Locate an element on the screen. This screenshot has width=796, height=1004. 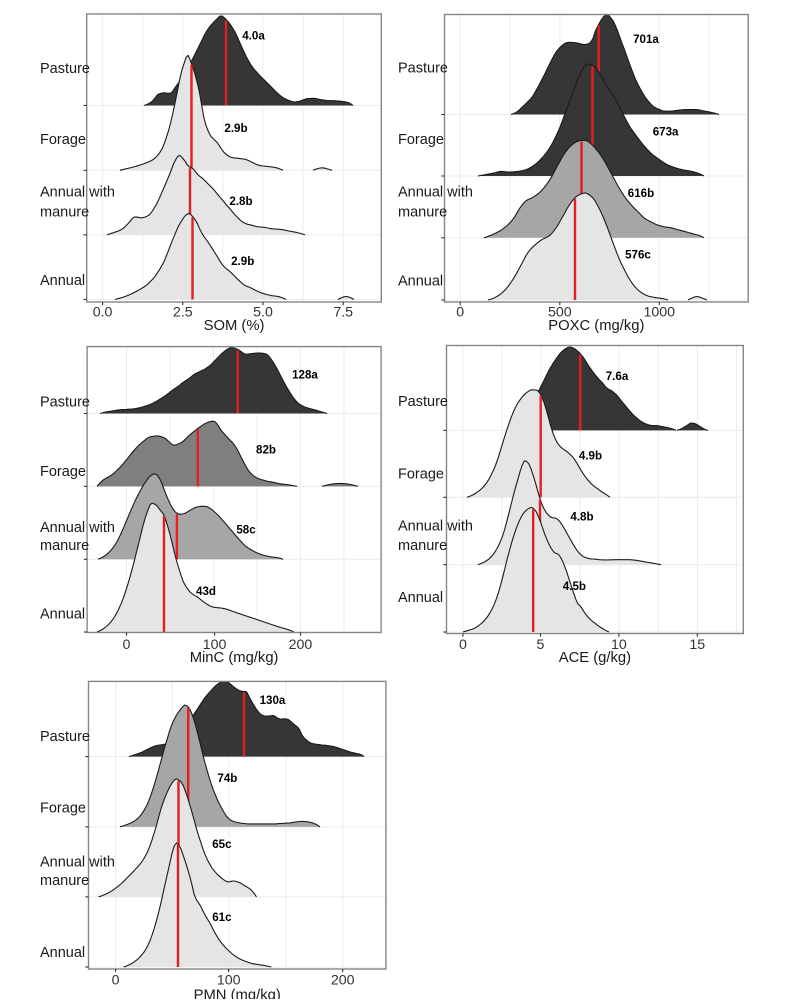
svg-text: PMN (mg/kg) is located at coordinates (237, 994).